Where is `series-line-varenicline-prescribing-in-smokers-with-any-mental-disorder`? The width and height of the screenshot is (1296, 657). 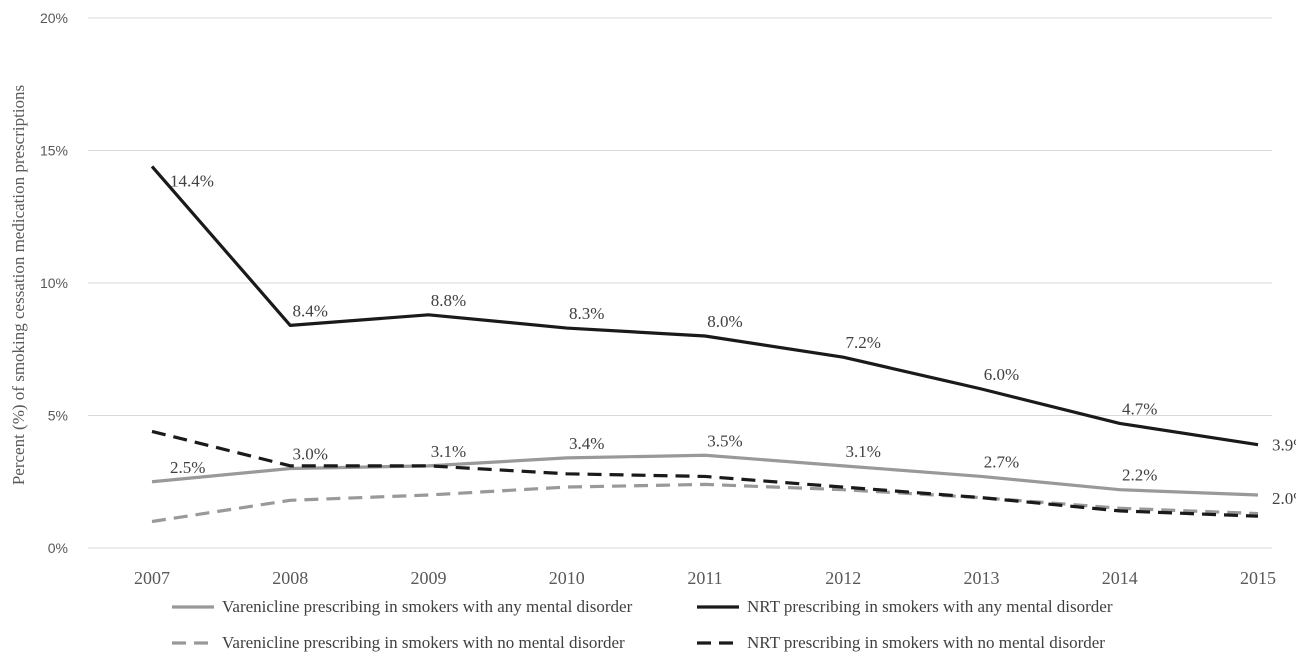 series-line-varenicline-prescribing-in-smokers-with-any-mental-disorder is located at coordinates (705, 475).